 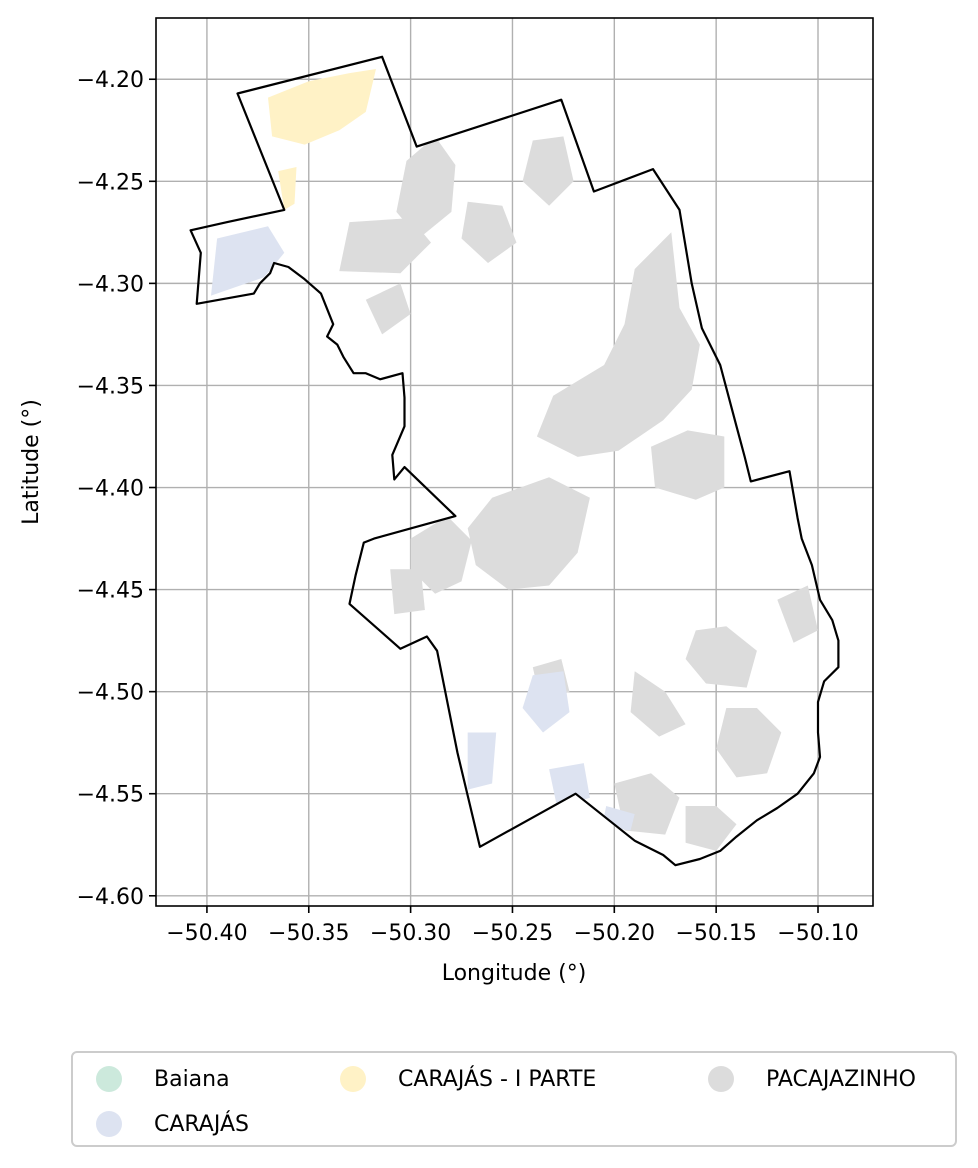 What do you see at coordinates (110, 693) in the screenshot?
I see `y-tick-label-6: −4.50` at bounding box center [110, 693].